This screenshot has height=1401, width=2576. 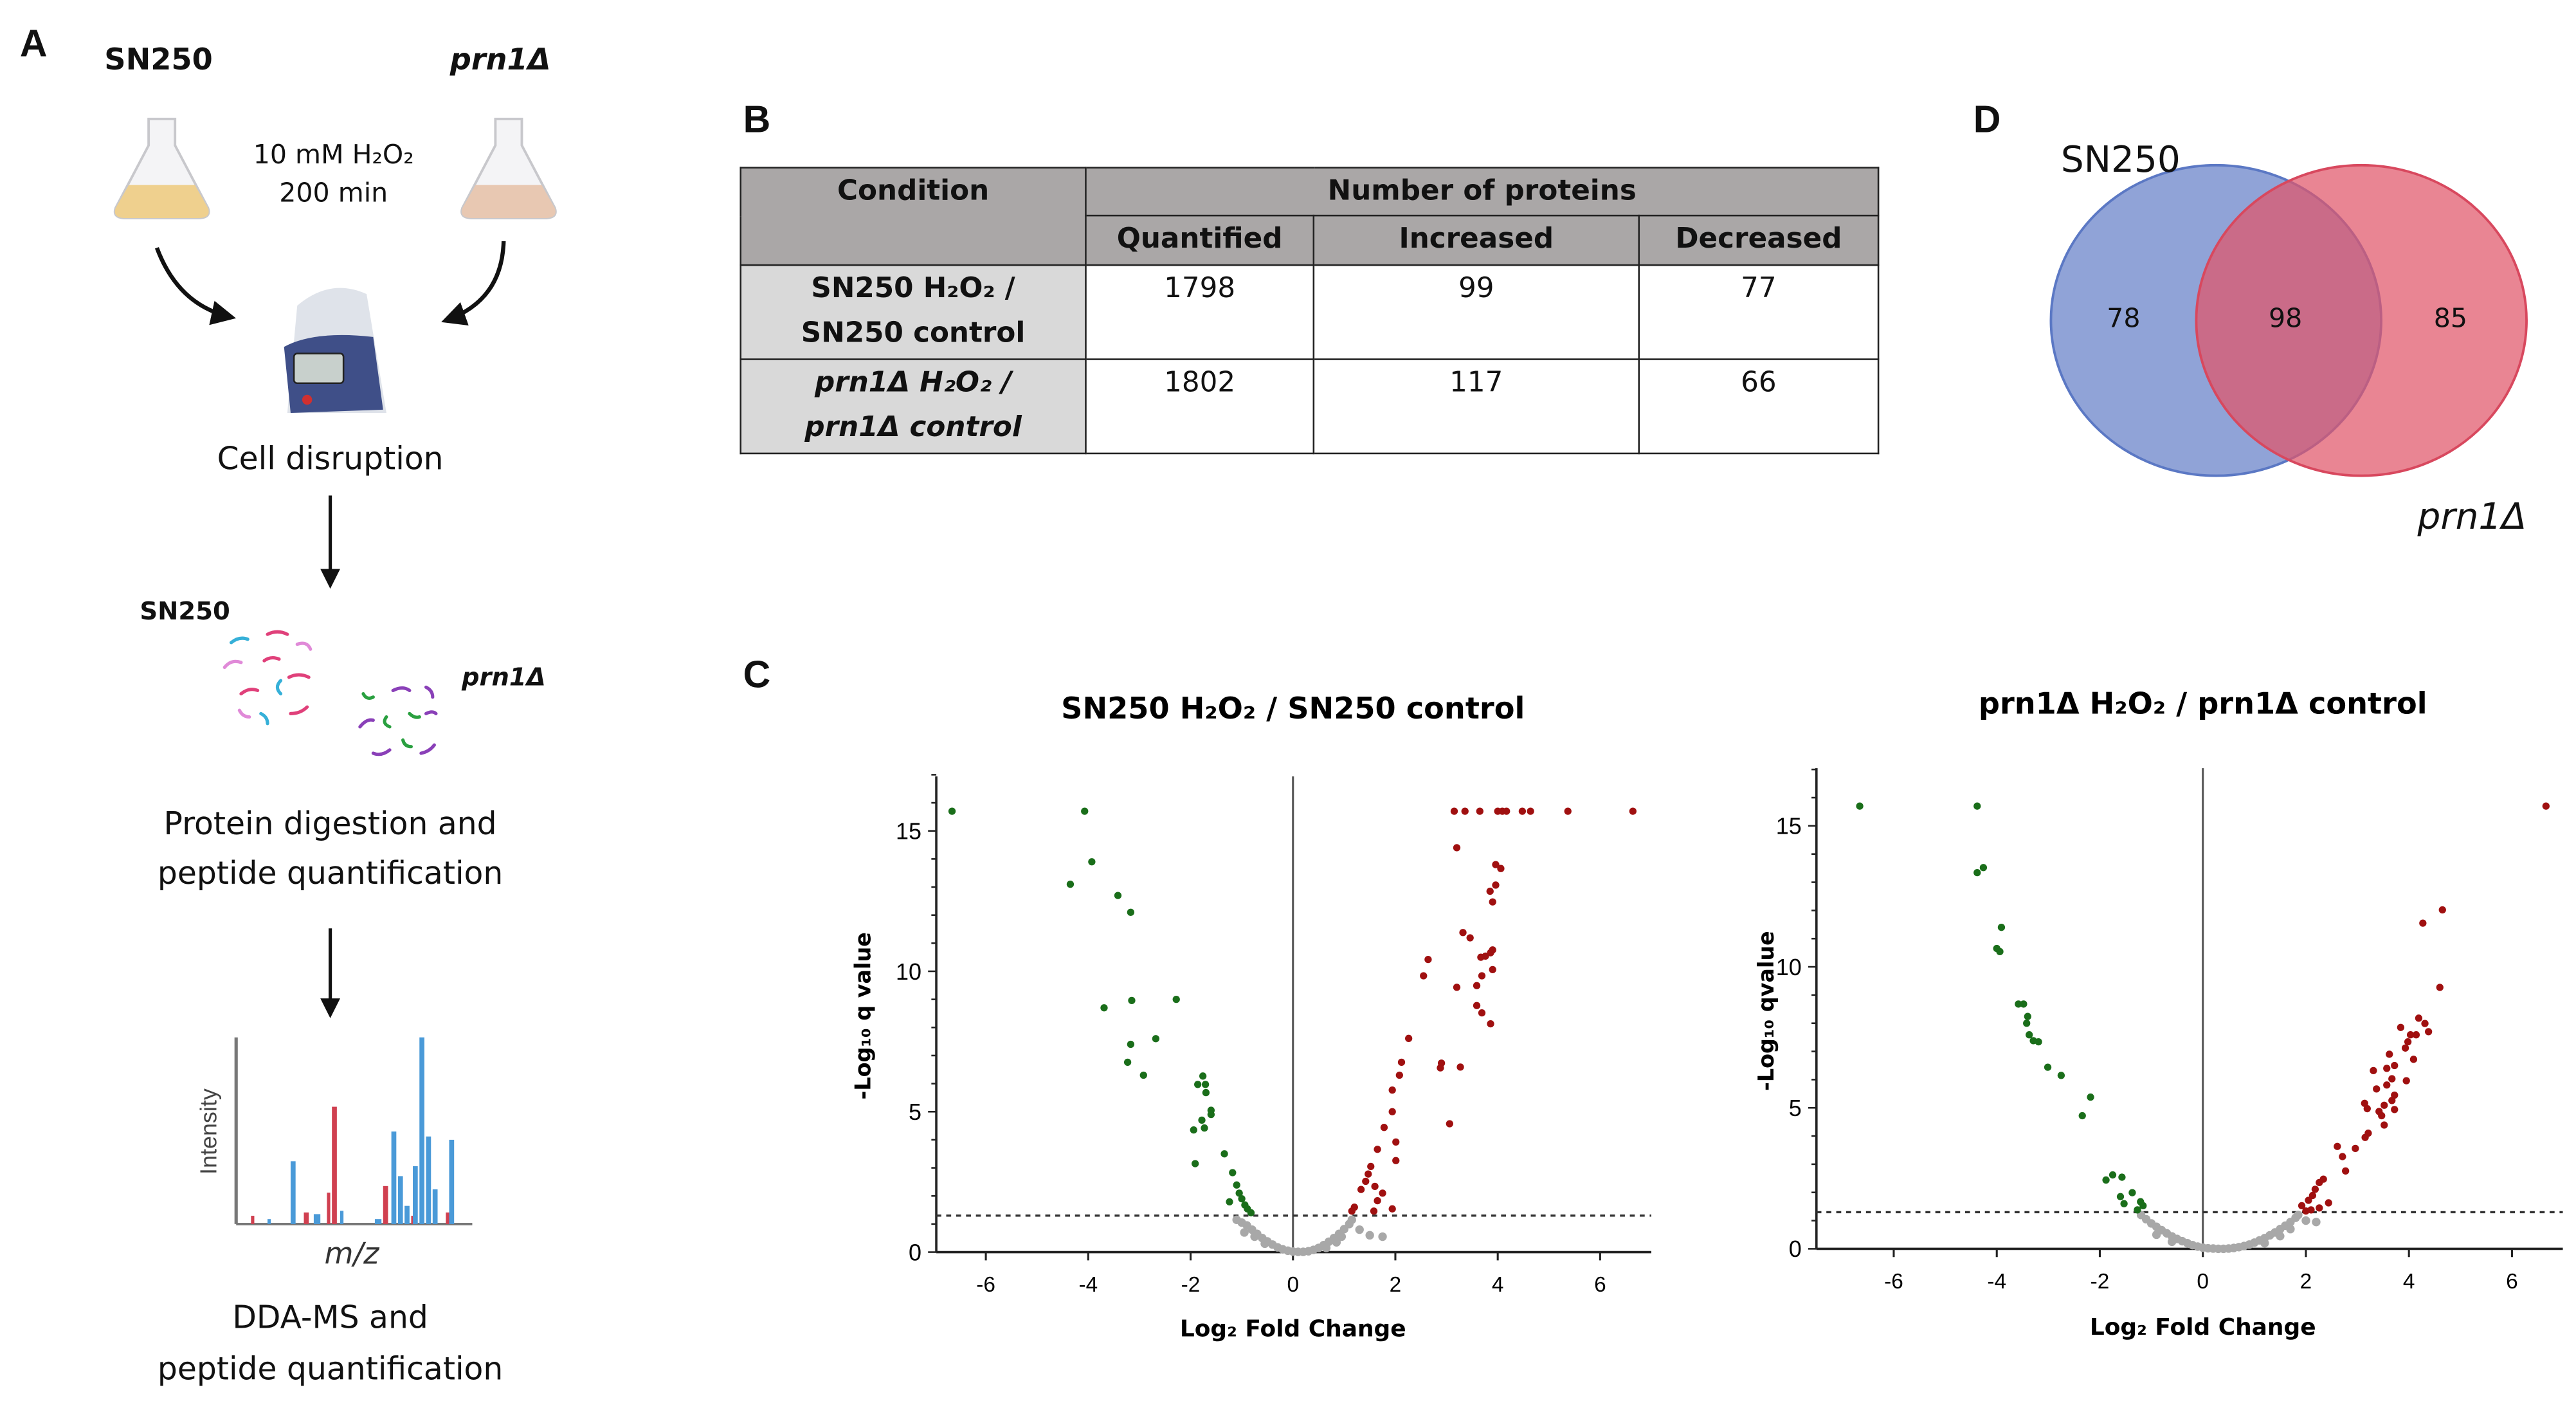 I want to click on homogenizer-device-icon, so click(x=335, y=350).